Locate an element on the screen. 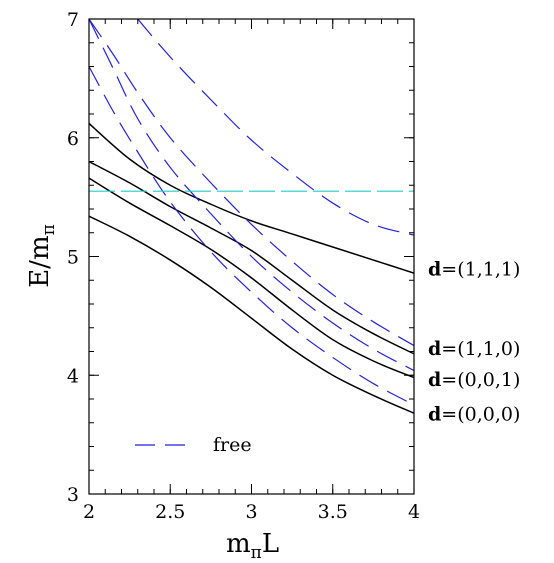  x-axis-label: mπL is located at coordinates (252, 546).